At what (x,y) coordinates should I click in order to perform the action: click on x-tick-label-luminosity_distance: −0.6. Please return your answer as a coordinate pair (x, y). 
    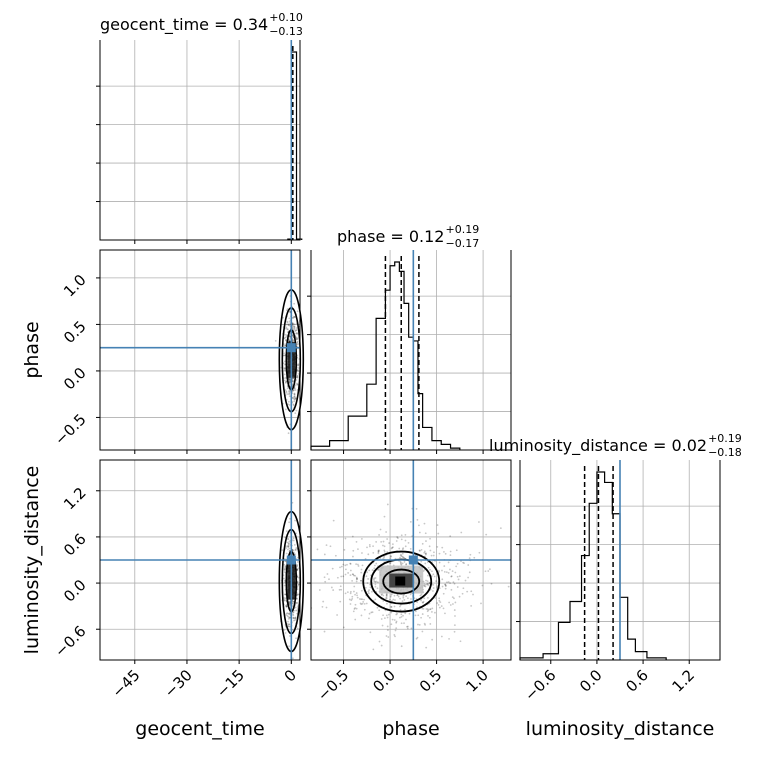
    Looking at the image, I should click on (540, 685).